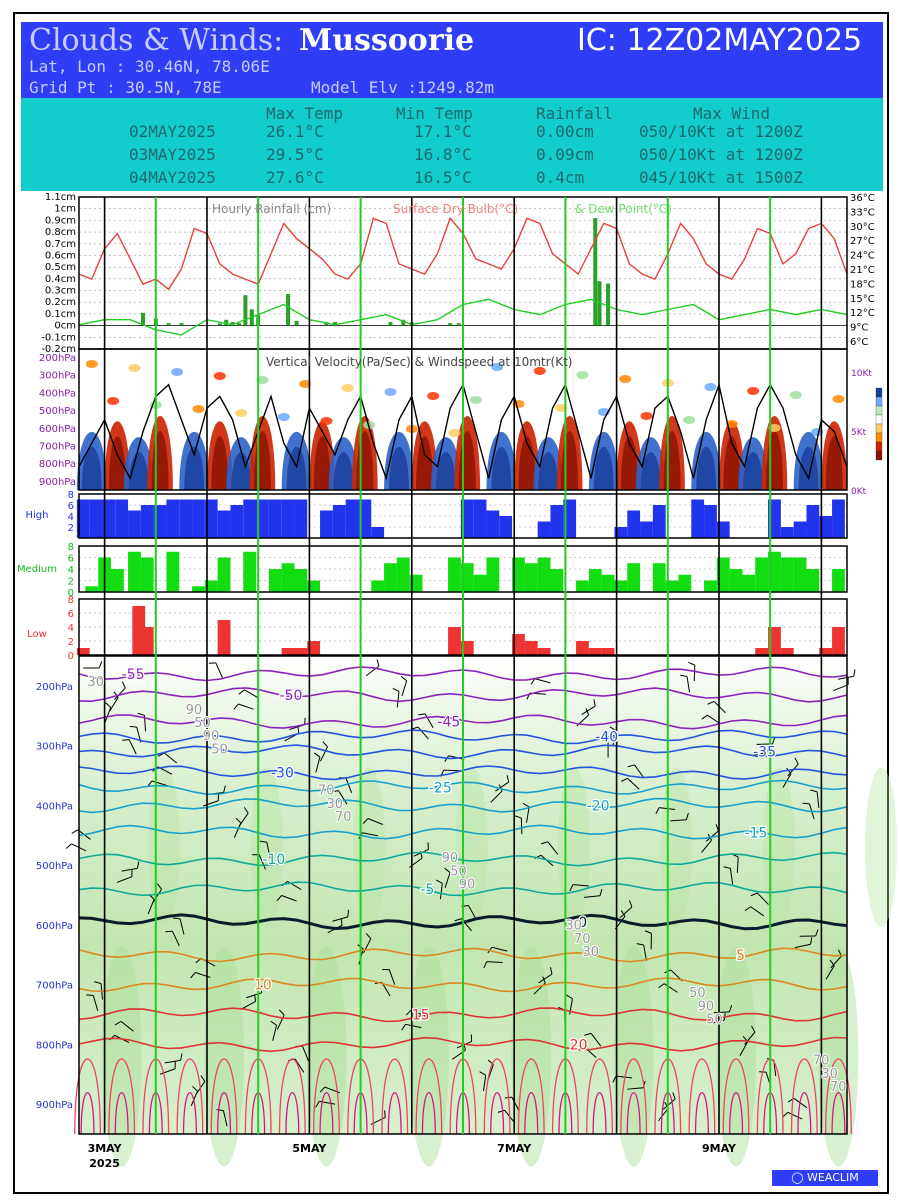 The height and width of the screenshot is (1200, 900). I want to click on row-date: 02MAY2025, so click(172, 131).